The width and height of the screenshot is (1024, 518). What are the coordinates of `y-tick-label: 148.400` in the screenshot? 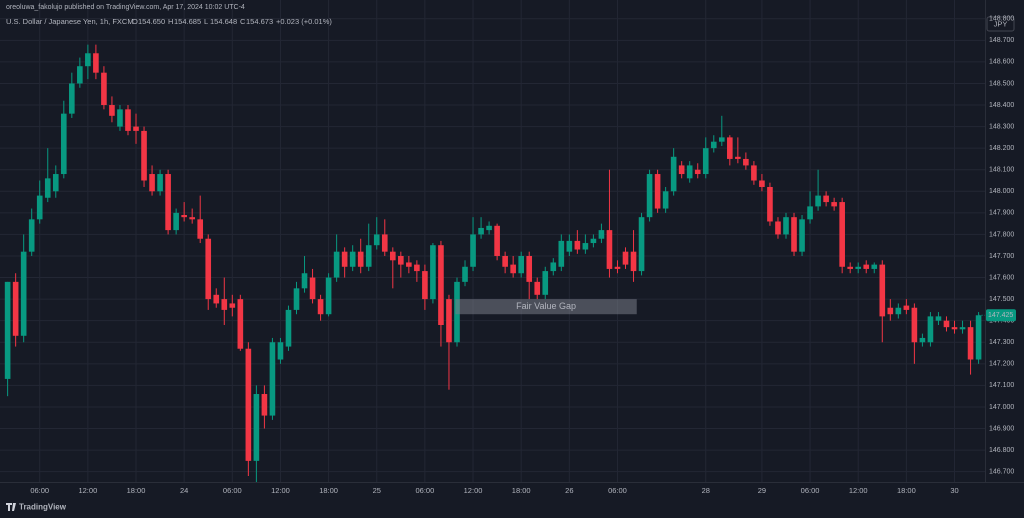 It's located at (1001, 105).